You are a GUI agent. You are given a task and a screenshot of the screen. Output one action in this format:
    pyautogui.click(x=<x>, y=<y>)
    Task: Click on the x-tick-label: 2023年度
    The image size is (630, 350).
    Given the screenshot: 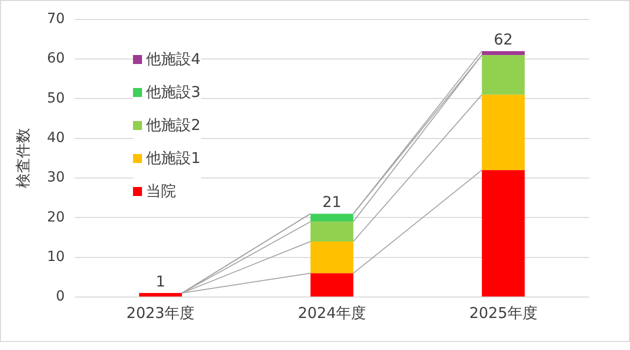 What is the action you would take?
    pyautogui.click(x=160, y=313)
    